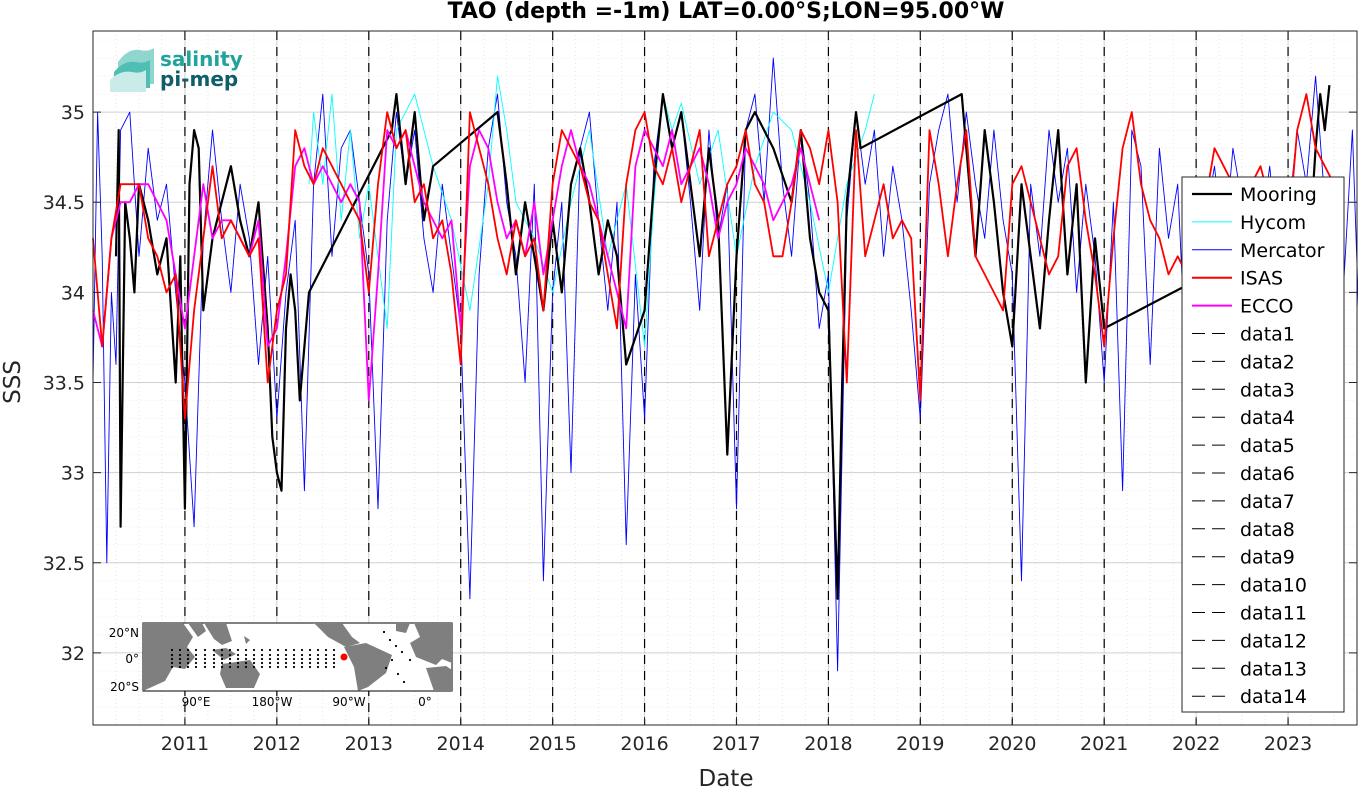 The width and height of the screenshot is (1358, 790). Describe the element at coordinates (1273, 614) in the screenshot. I see `legend-label: data11` at that location.